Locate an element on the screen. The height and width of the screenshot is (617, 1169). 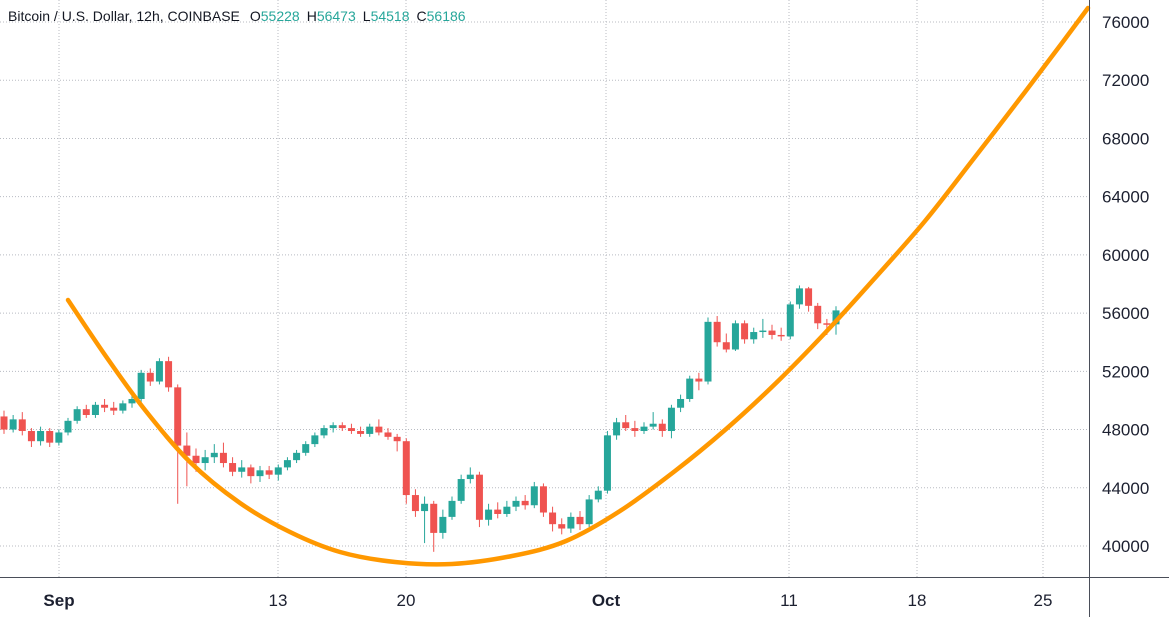
time-axis is located at coordinates (584, 597).